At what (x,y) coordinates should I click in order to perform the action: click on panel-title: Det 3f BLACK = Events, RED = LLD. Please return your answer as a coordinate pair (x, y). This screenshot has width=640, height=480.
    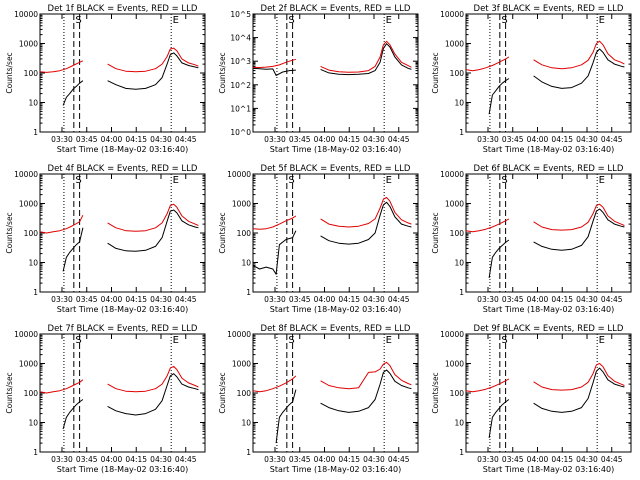
    Looking at the image, I should click on (549, 9).